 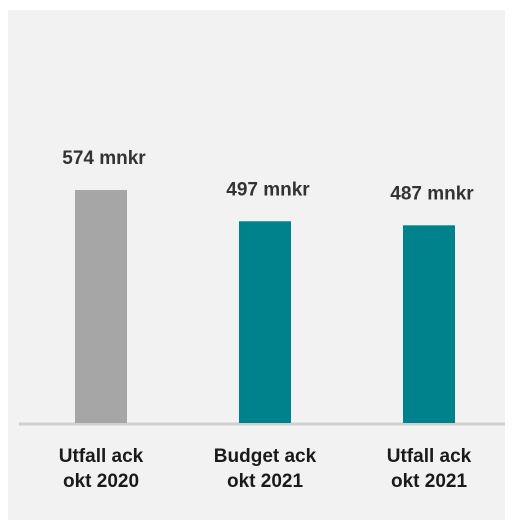 What do you see at coordinates (101, 469) in the screenshot?
I see `category-label-1: Utfall ack okt 2020` at bounding box center [101, 469].